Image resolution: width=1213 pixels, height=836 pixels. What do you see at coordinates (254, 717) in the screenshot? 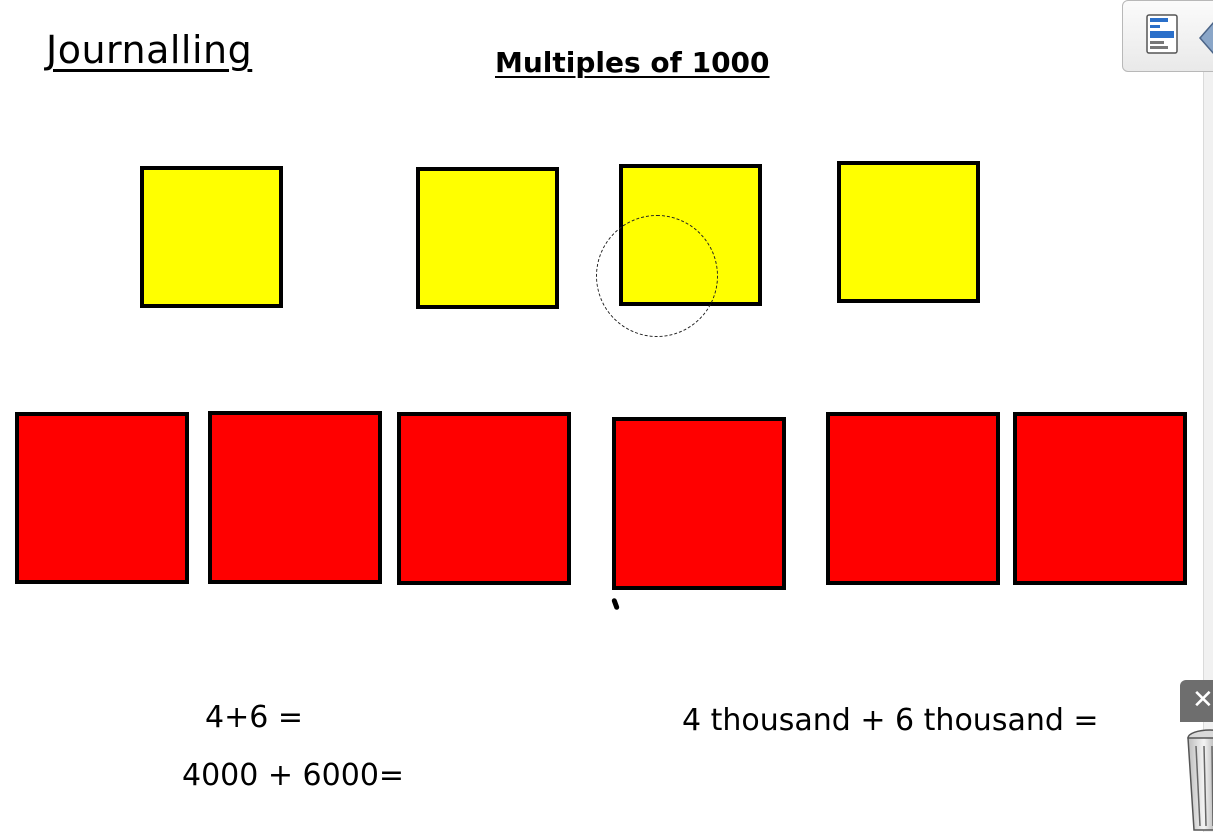
I see `equation-simple: 4+6 =` at bounding box center [254, 717].